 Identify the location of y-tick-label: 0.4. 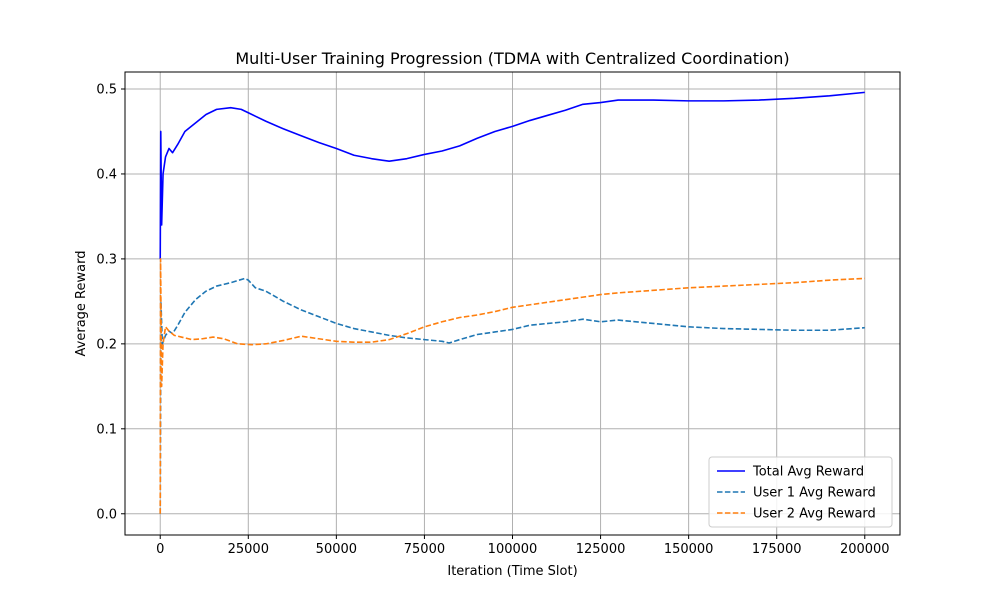
(106, 174).